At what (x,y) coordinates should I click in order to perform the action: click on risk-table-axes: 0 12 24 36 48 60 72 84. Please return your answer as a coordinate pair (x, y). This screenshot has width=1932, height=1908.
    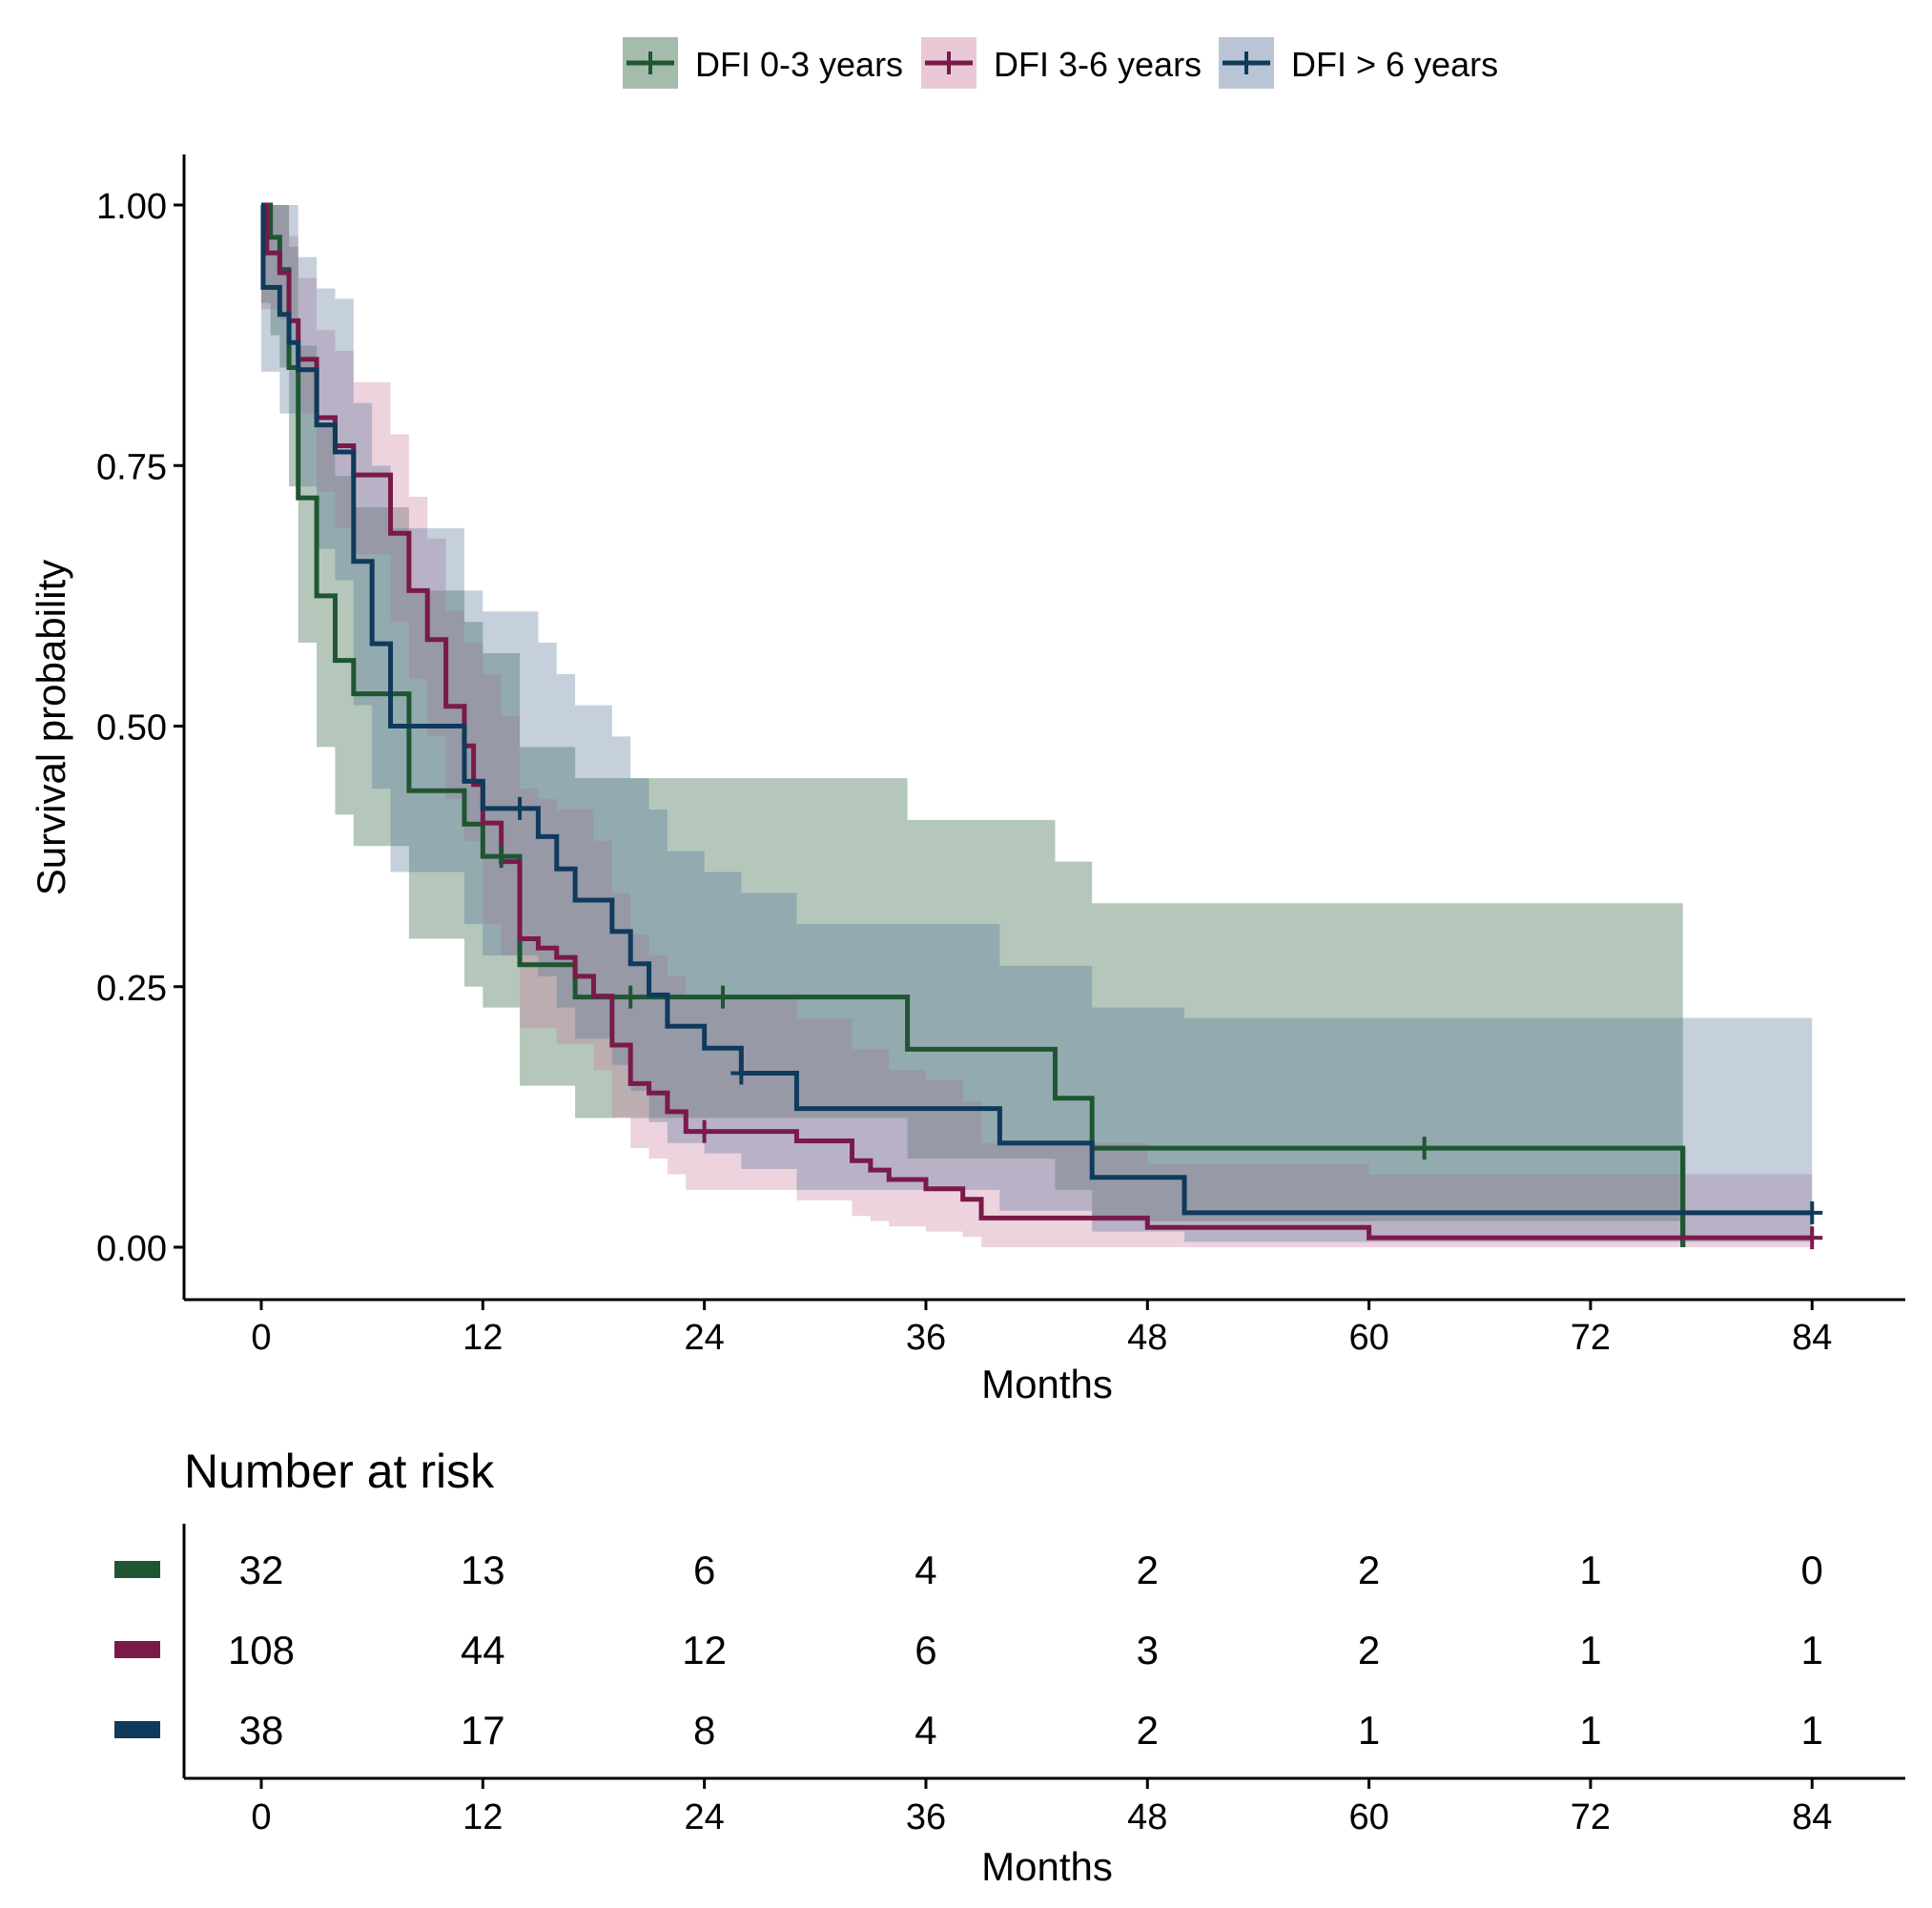
    Looking at the image, I should click on (1043, 1680).